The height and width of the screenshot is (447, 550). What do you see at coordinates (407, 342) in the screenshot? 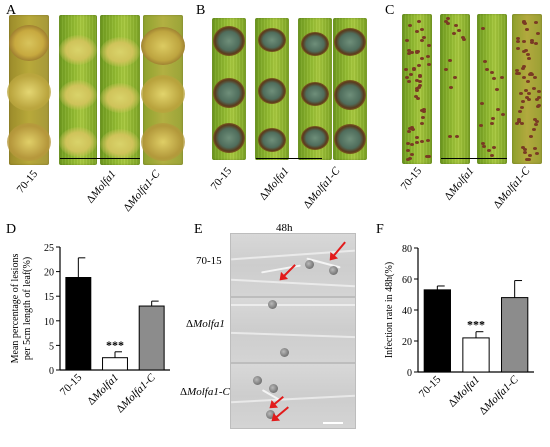
I see `y-tick-label: 20` at bounding box center [407, 342].